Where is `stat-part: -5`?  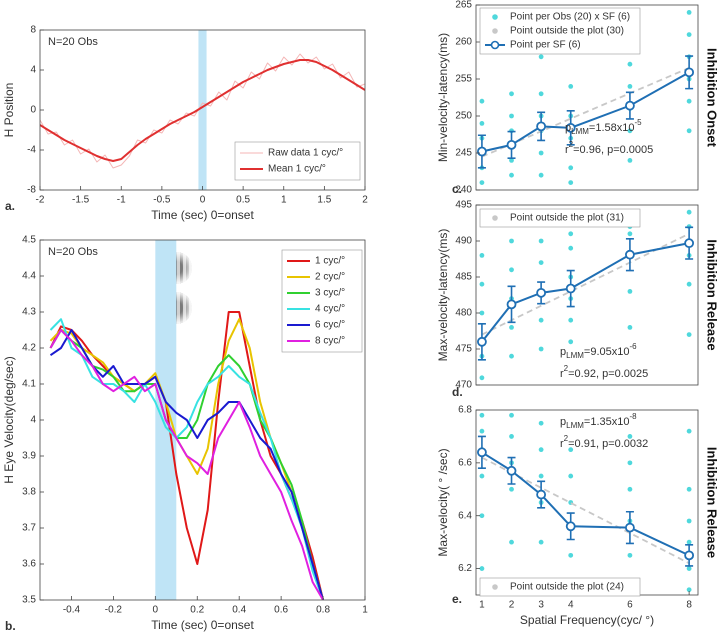
stat-part: -5 is located at coordinates (638, 122).